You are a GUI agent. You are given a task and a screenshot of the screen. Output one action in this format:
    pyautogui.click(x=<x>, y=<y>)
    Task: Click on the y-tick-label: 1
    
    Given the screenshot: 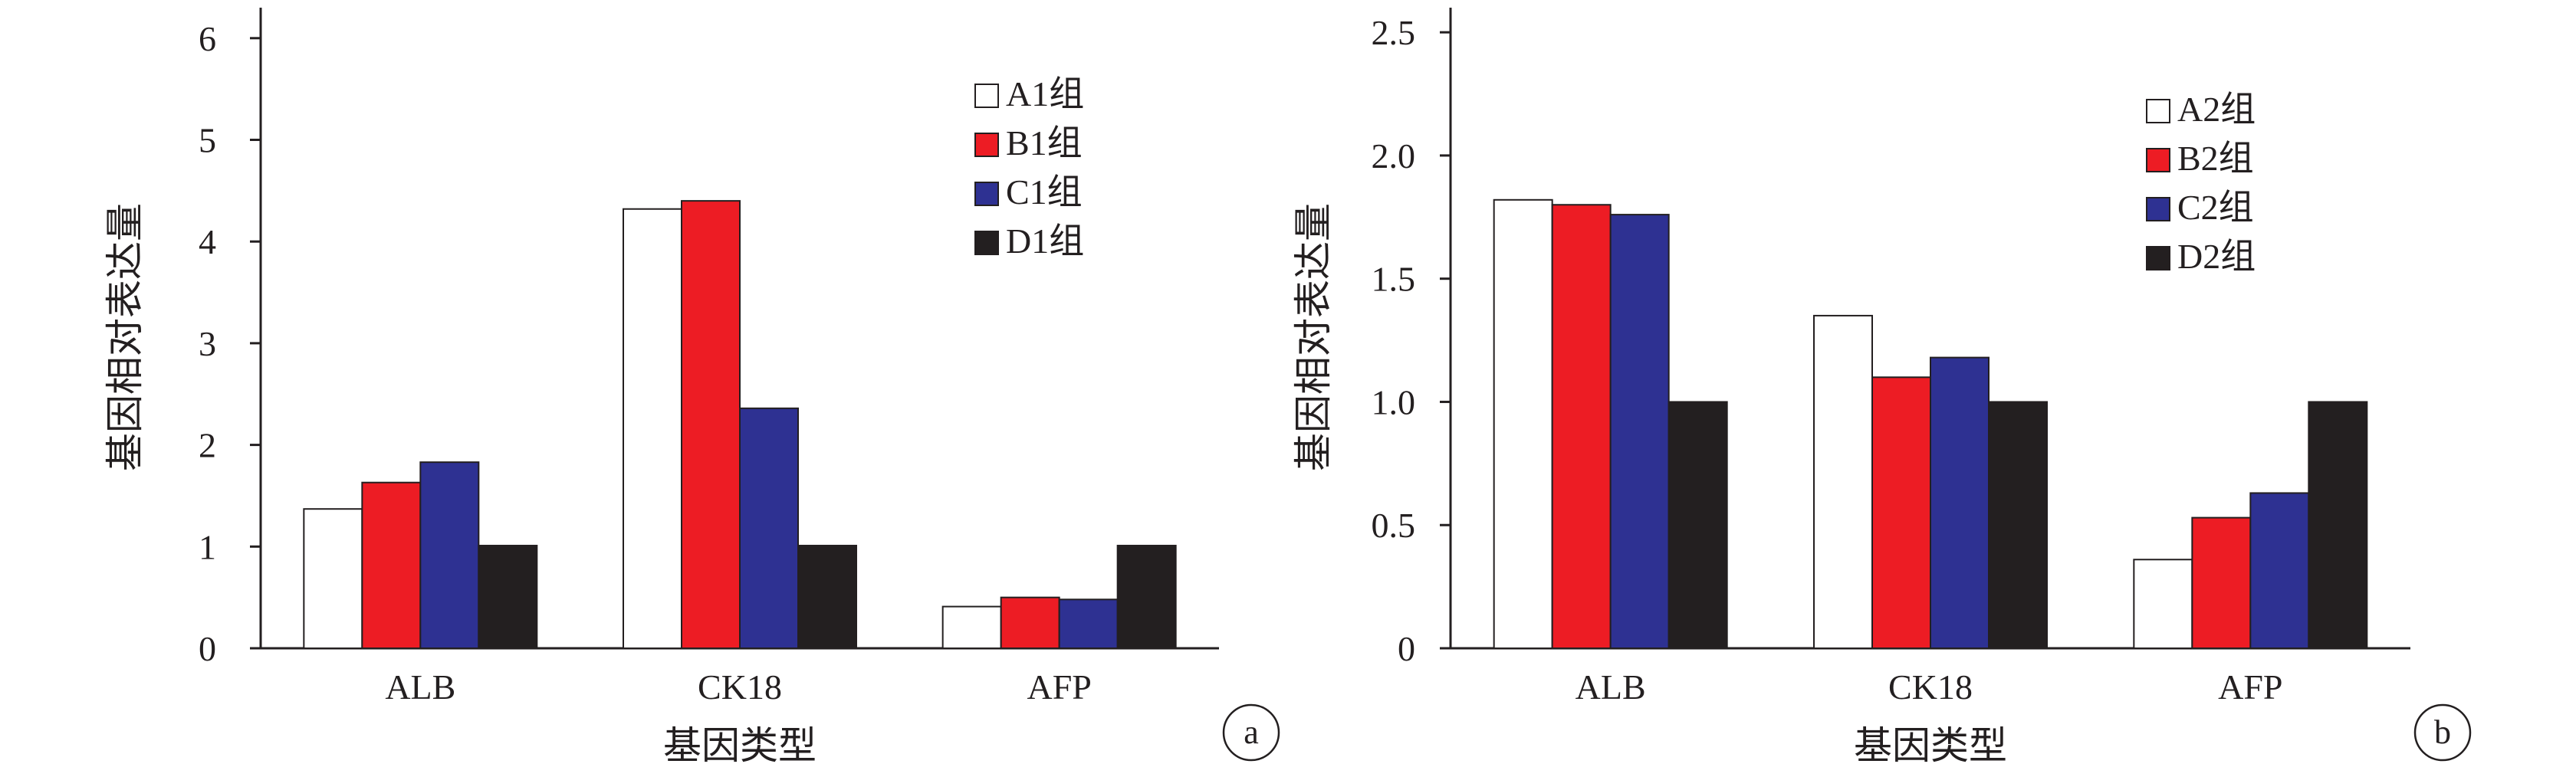 What is the action you would take?
    pyautogui.click(x=208, y=546)
    